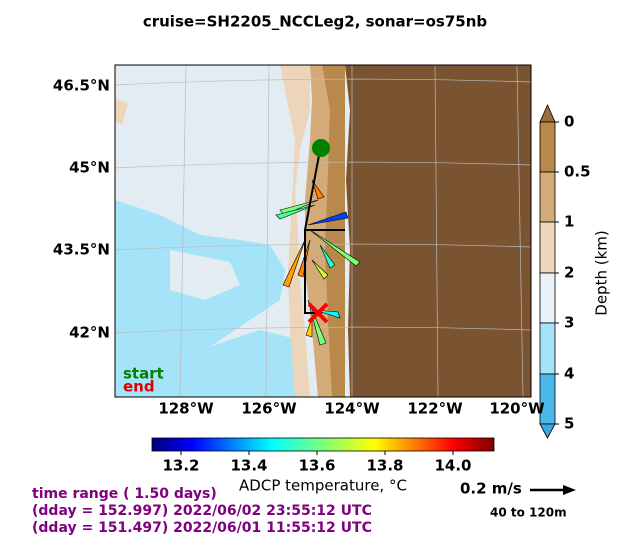 The image size is (630, 544). What do you see at coordinates (202, 511) in the screenshot?
I see `time-info: (dday = 152.997) 2022/06/02 23:55:12 UTC` at bounding box center [202, 511].